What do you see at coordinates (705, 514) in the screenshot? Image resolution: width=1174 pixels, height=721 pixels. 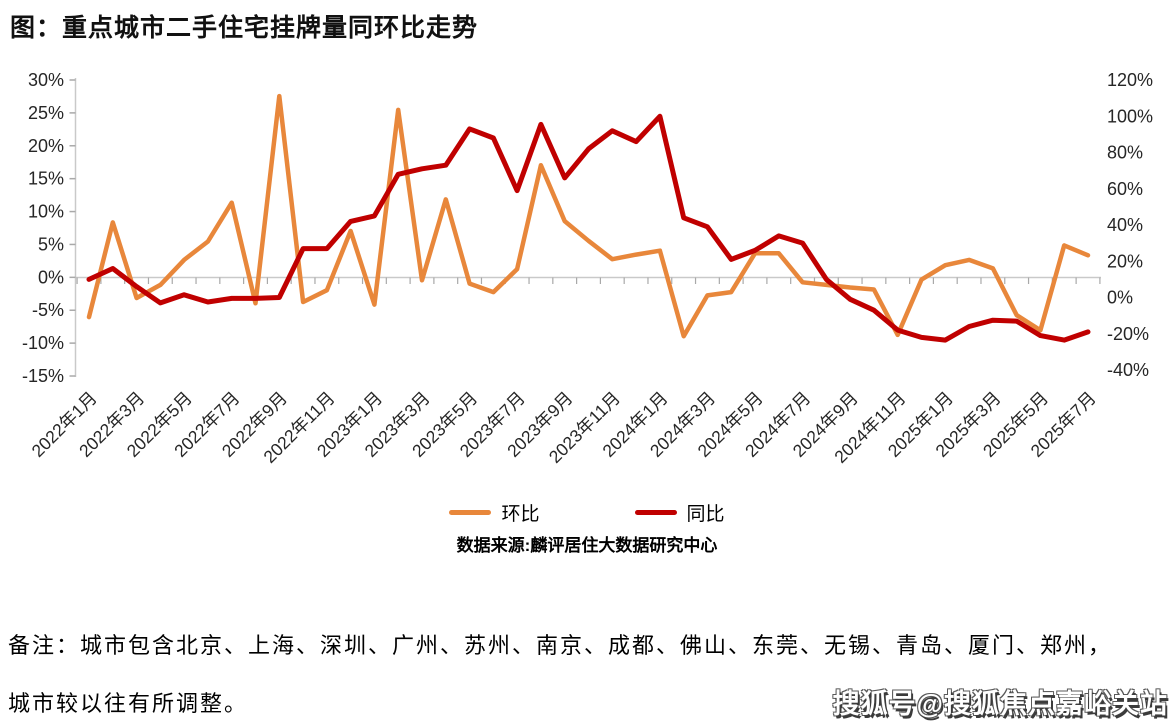 I see `yoy-legend-label: 同比` at bounding box center [705, 514].